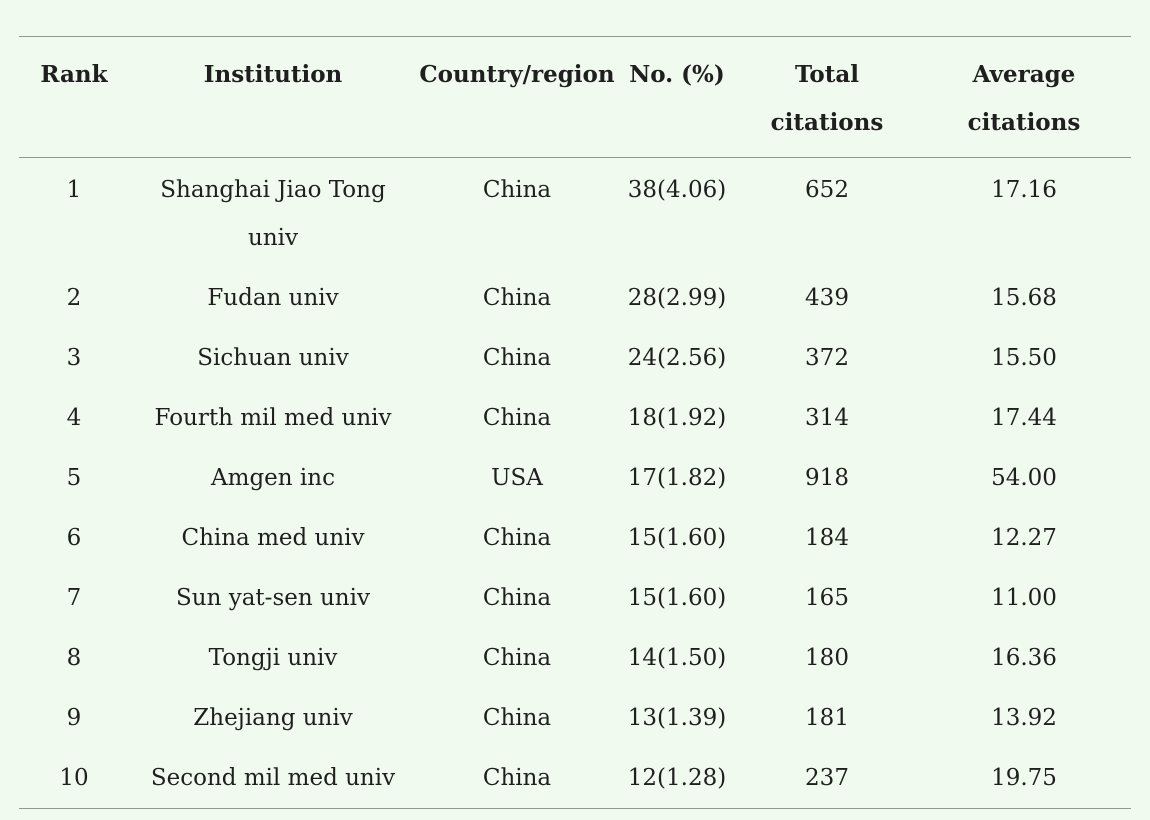 The height and width of the screenshot is (820, 1150). I want to click on institution-cell: Fudan univ, so click(273, 298).